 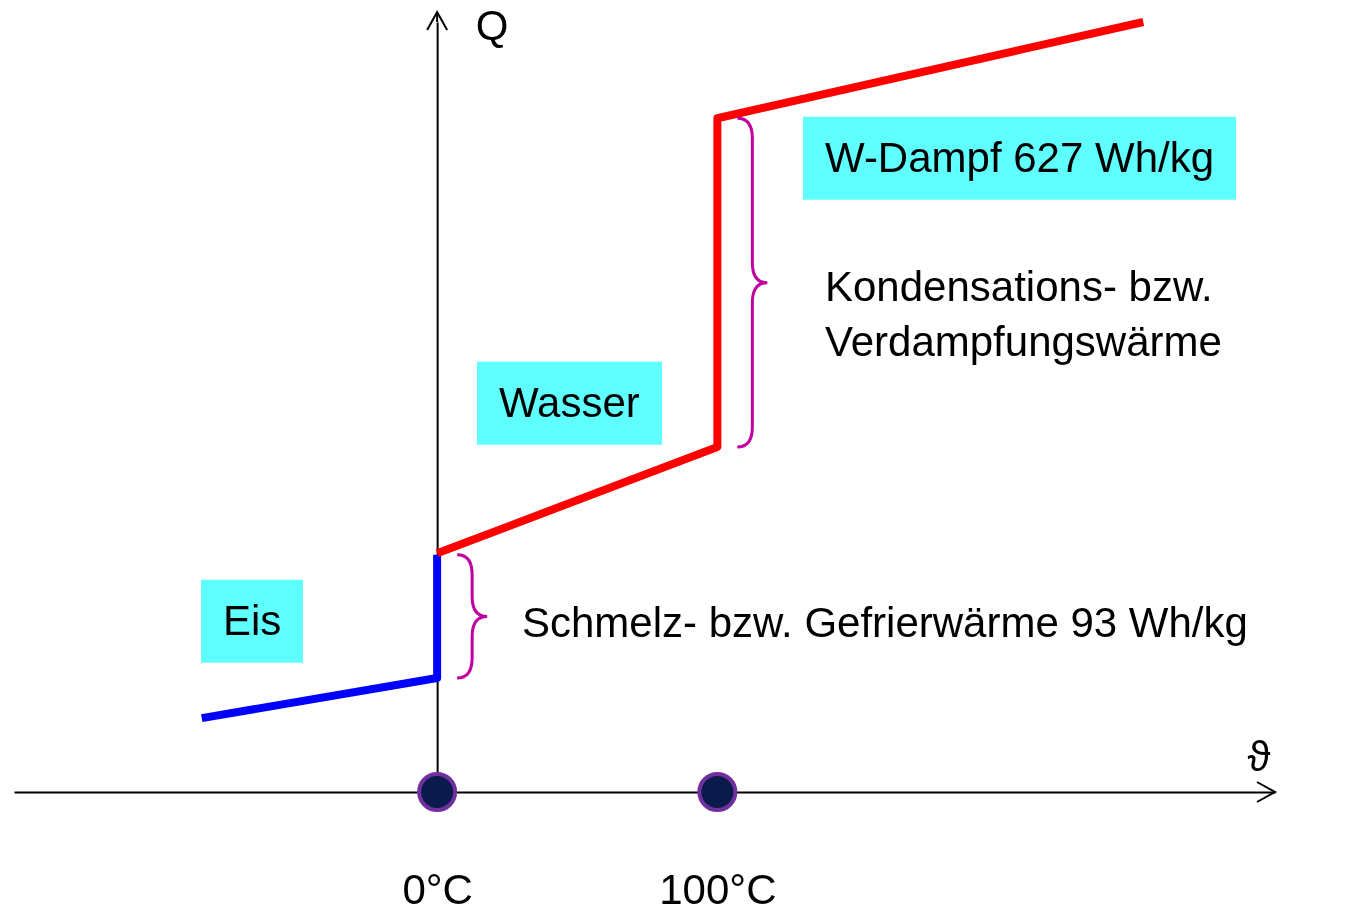 I want to click on annotation: Kondensations- bzw. Verdampfungswärme, so click(x=1023, y=314).